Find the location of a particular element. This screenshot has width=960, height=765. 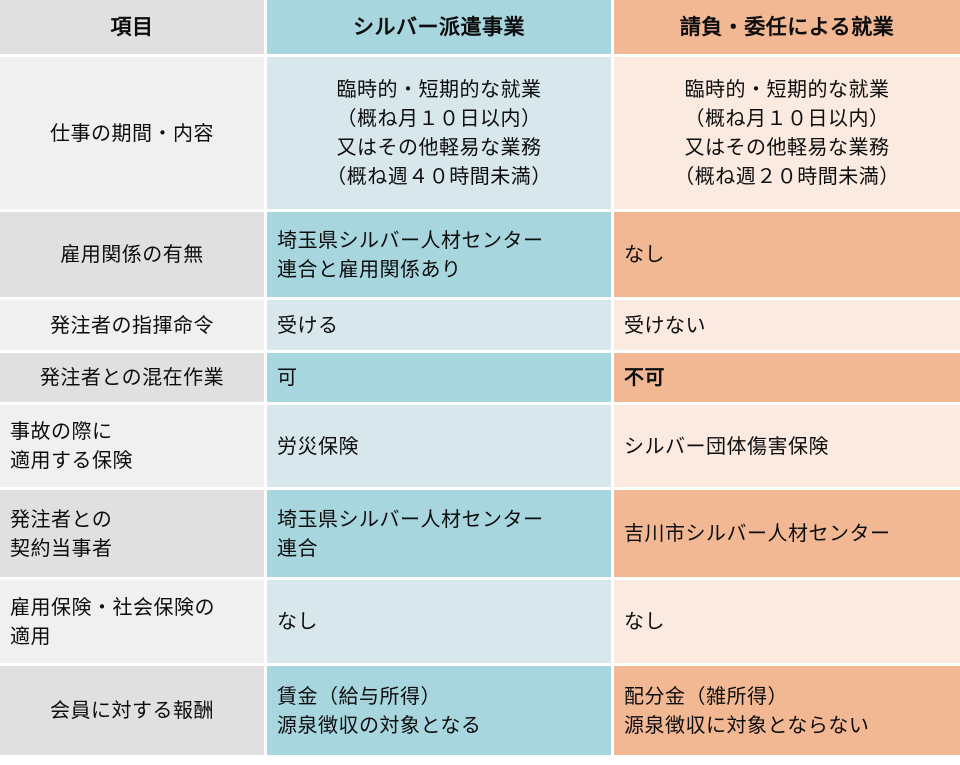

cell-text: （概ね週２０時間未満） is located at coordinates (787, 176).